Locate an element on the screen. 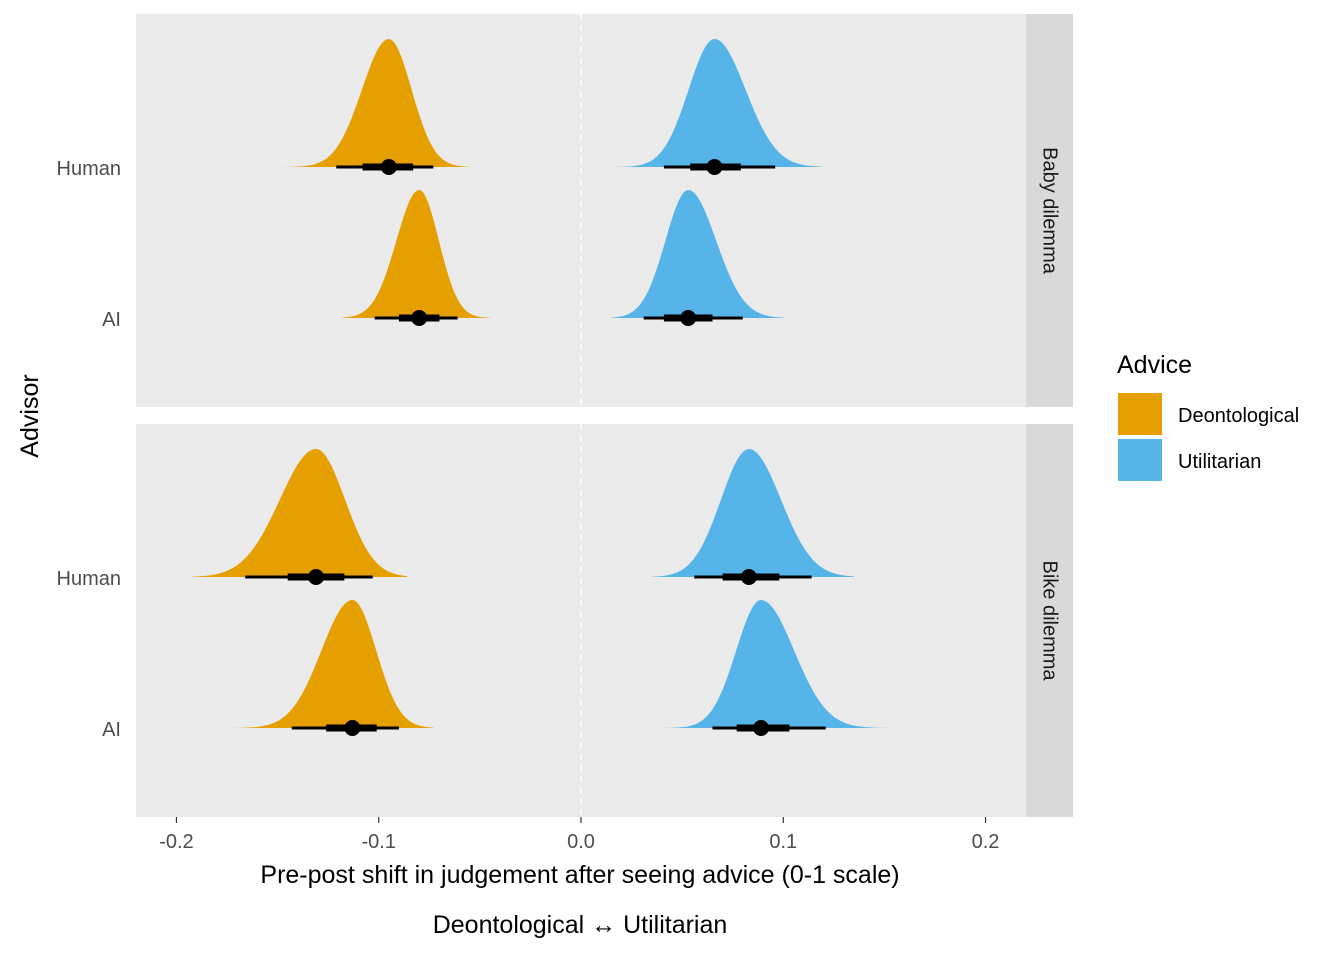 Image resolution: width=1344 pixels, height=960 pixels. legend-label-deontological: Deontological is located at coordinates (1238, 416).